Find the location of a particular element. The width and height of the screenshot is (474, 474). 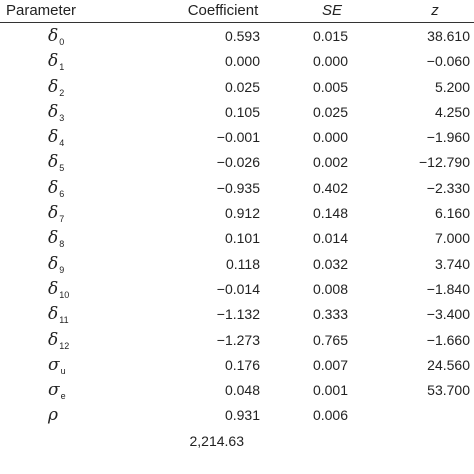

z-cell: −1.660 is located at coordinates (448, 339).